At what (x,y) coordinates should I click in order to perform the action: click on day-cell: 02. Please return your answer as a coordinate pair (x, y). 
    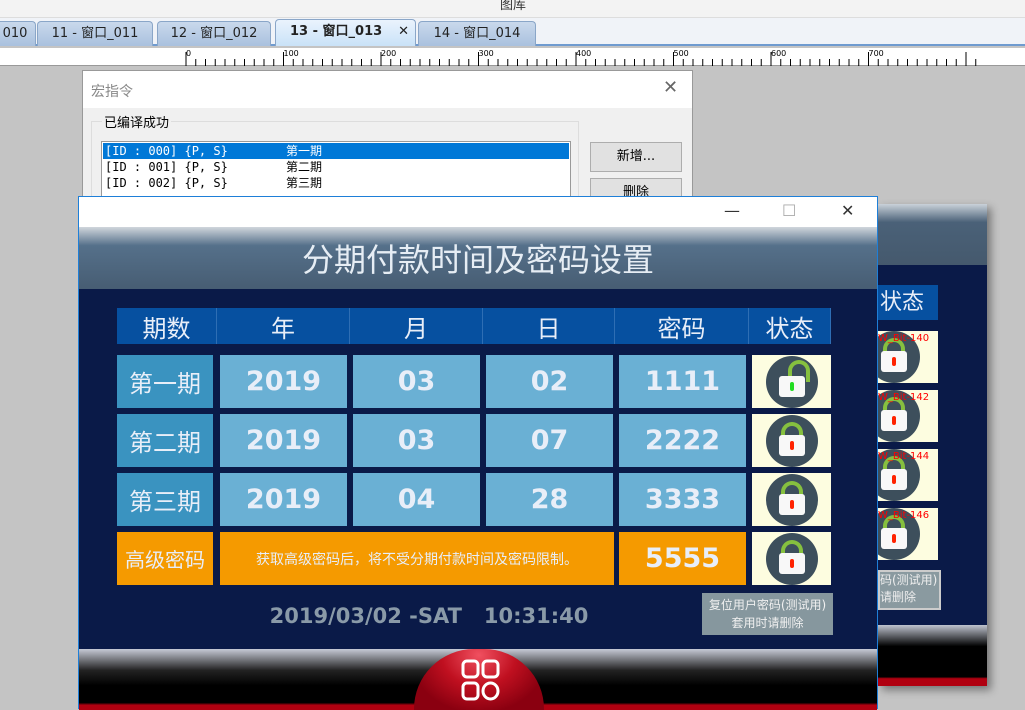
    Looking at the image, I should click on (549, 381).